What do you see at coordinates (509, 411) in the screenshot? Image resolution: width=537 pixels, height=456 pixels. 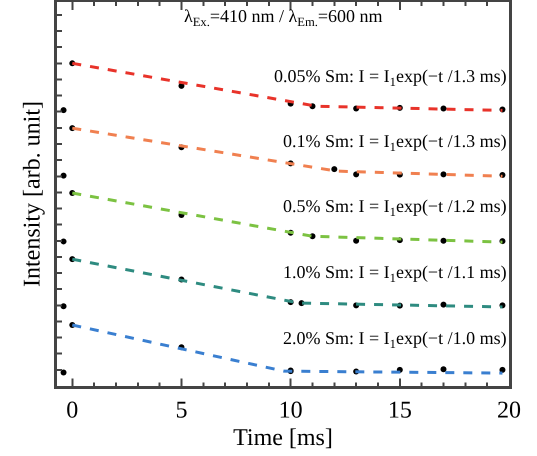 I see `x-tick-label: 20` at bounding box center [509, 411].